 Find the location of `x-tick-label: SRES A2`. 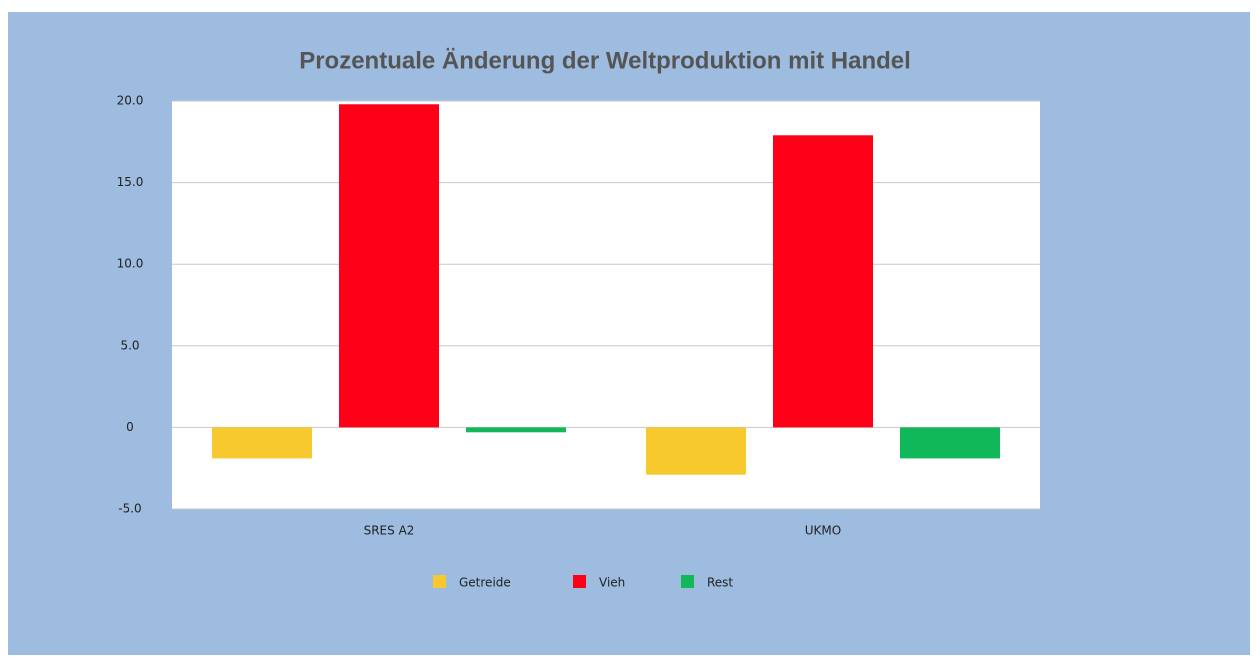

x-tick-label: SRES A2 is located at coordinates (389, 531).